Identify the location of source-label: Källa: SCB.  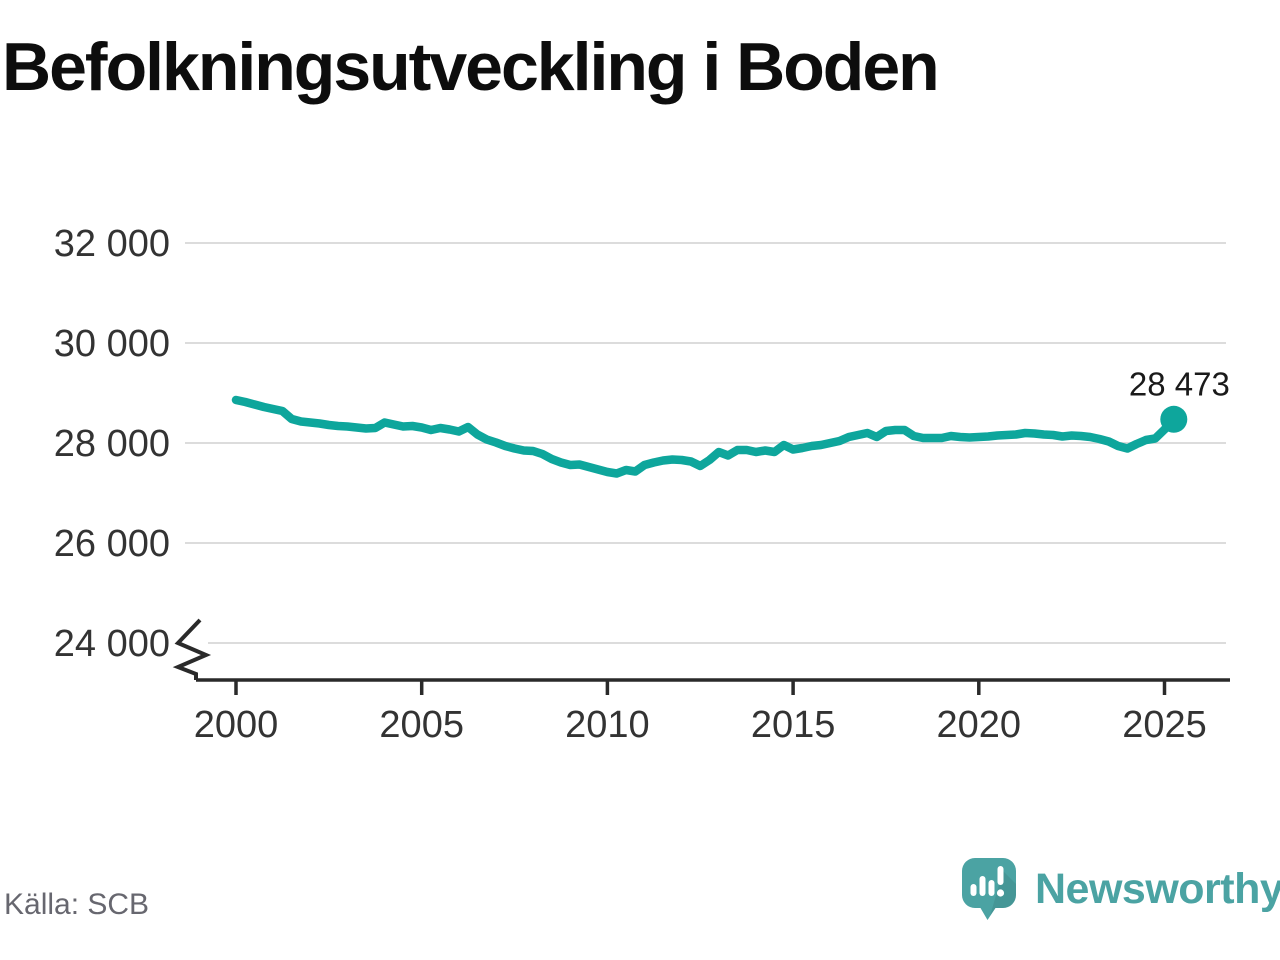
(77, 904).